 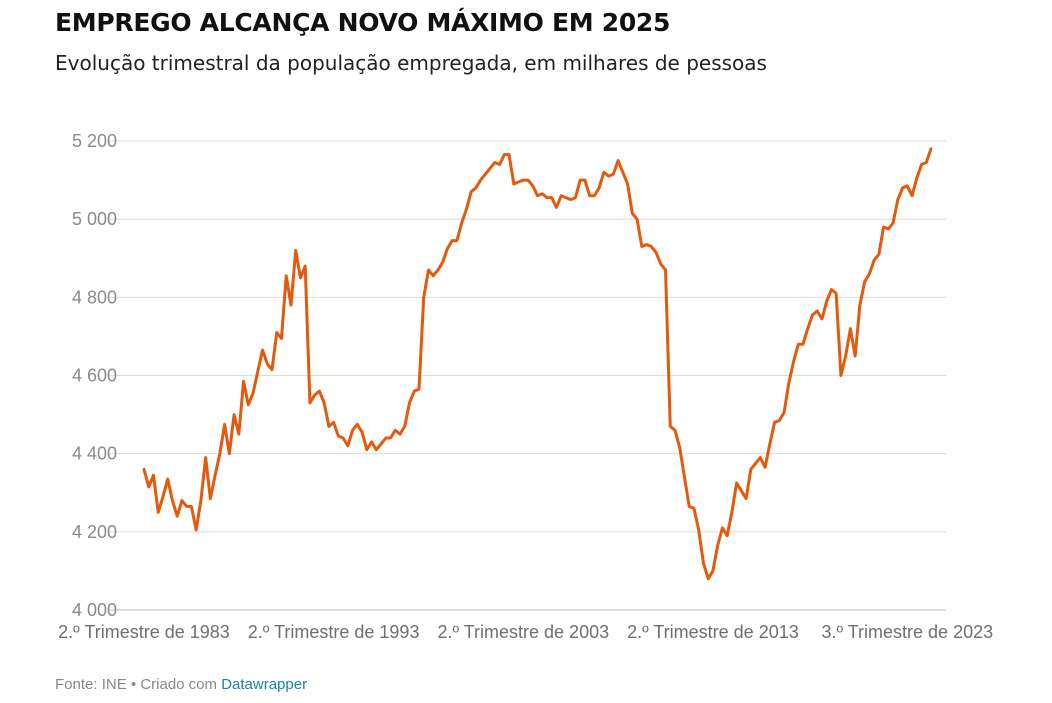 I want to click on chart-title: EMPREGO ALCANÇA NOVO MÁXIMO EM 2025, so click(x=363, y=22).